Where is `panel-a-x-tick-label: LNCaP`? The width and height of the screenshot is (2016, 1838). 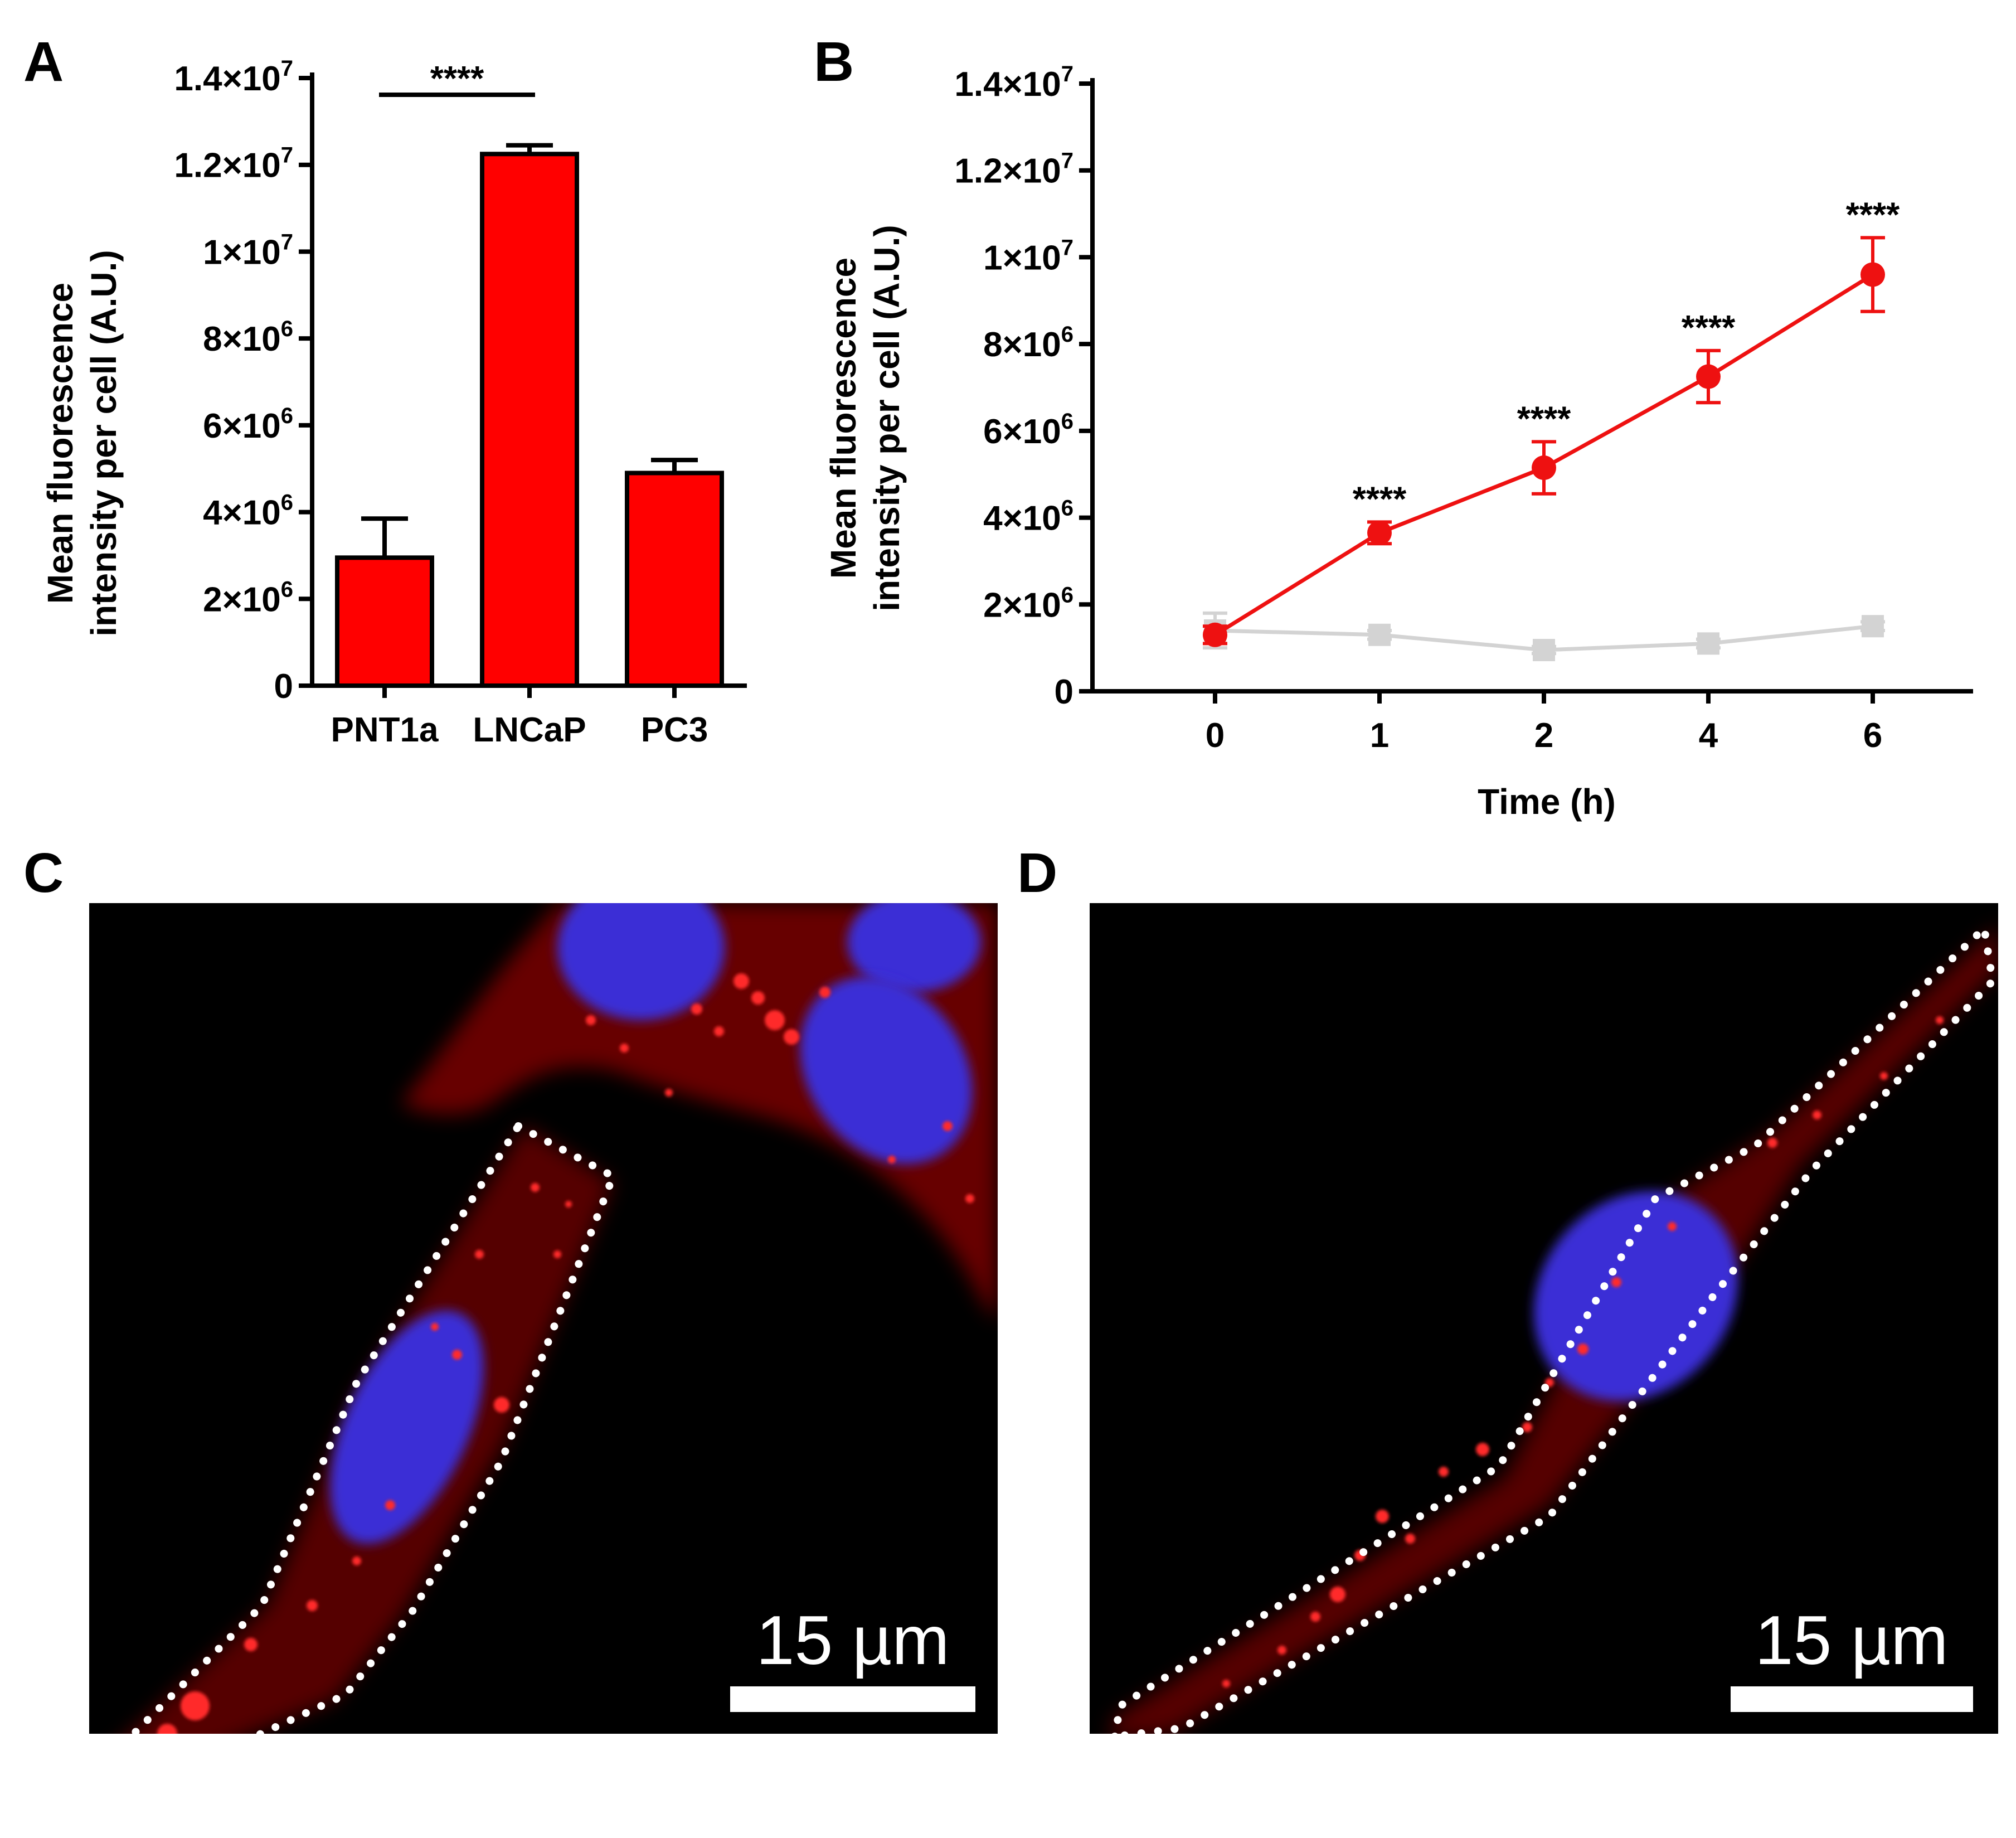 panel-a-x-tick-label: LNCaP is located at coordinates (529, 730).